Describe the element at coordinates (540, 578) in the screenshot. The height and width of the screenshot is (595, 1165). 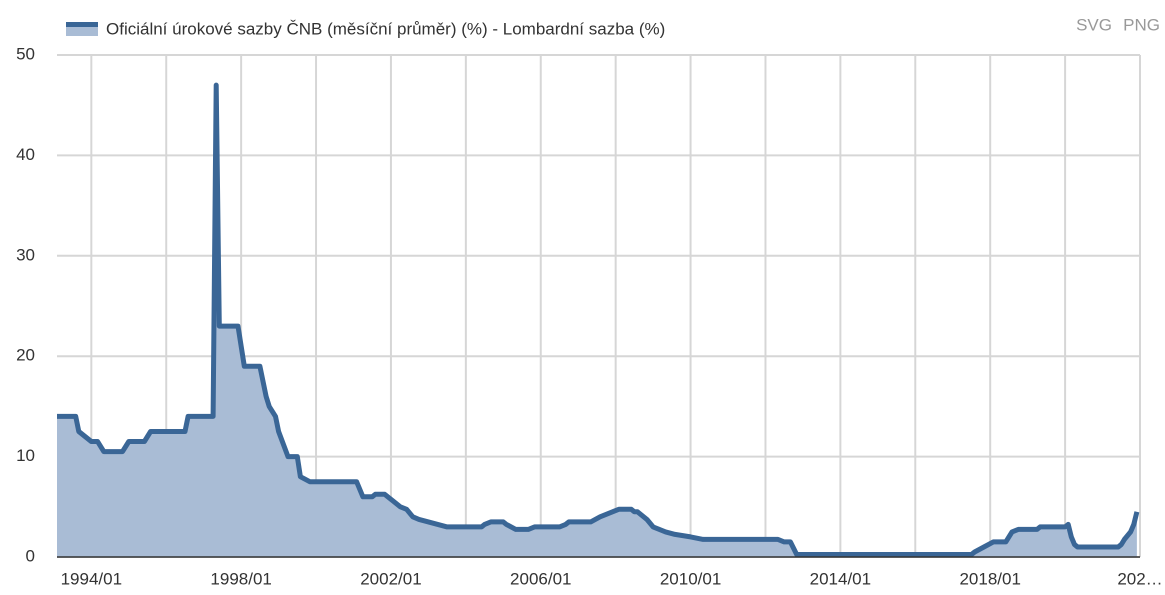
I see `x-tick-label: 2006/01` at that location.